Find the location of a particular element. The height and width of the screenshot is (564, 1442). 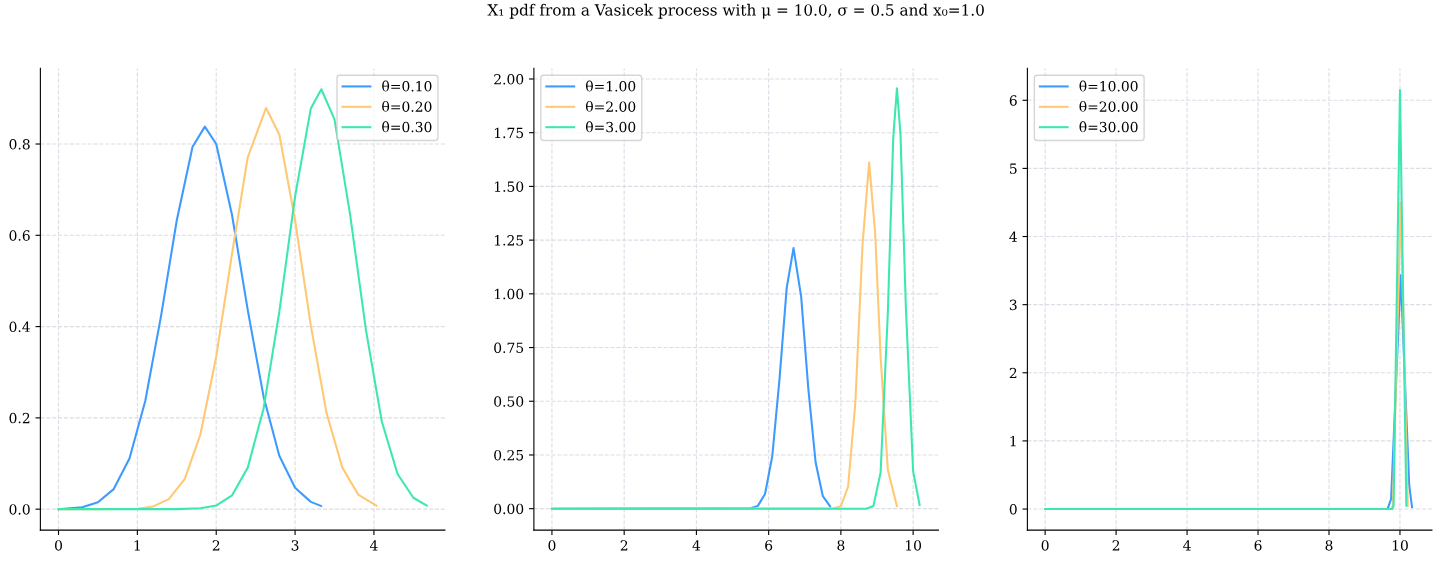

y-tick-label: 0 is located at coordinates (1013, 509).